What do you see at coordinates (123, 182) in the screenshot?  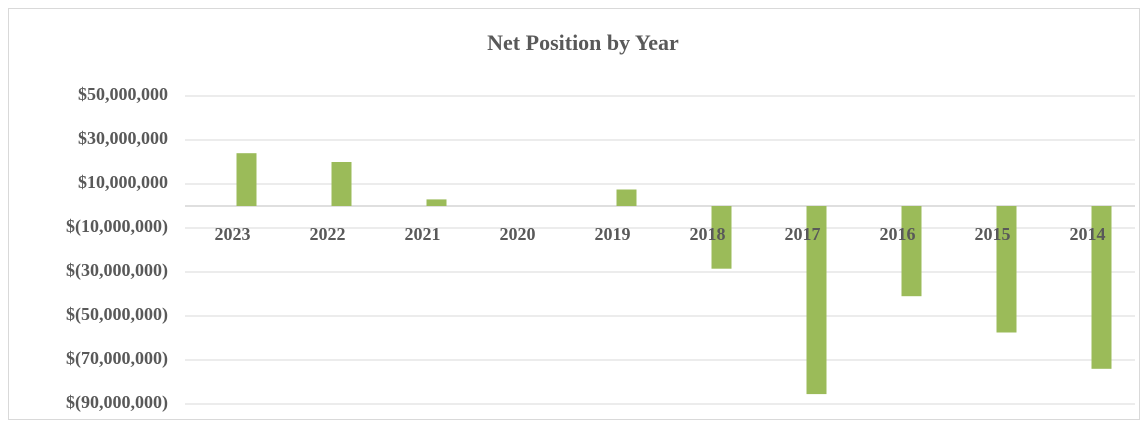 I see `y-tick-label: $10,000,000` at bounding box center [123, 182].